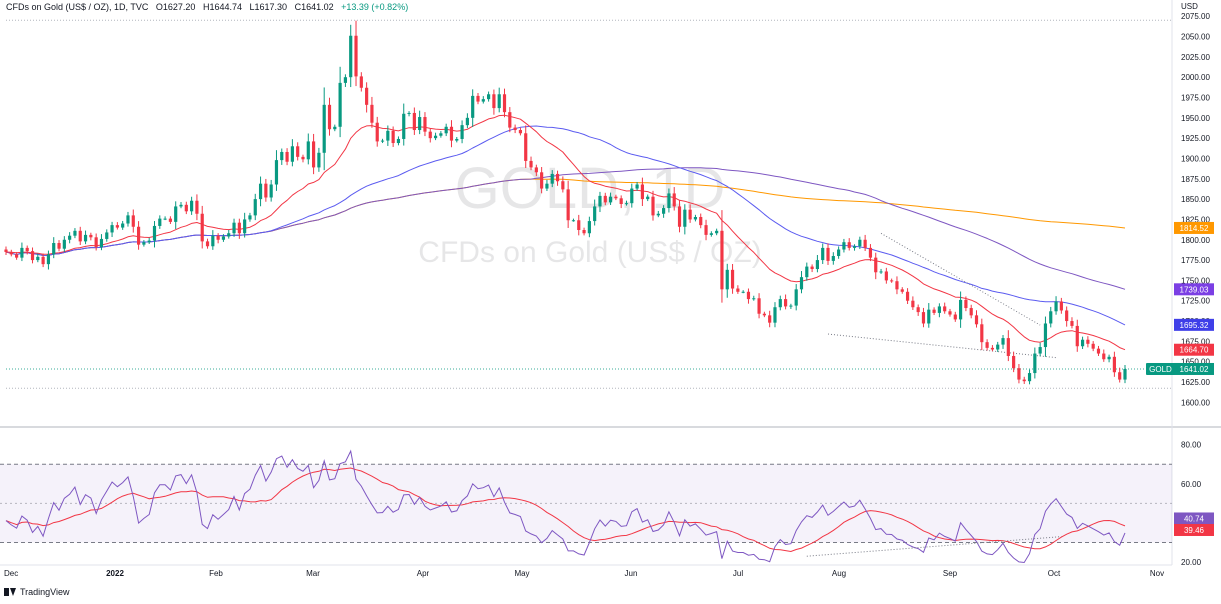 The width and height of the screenshot is (1221, 604). I want to click on price-tag-label: 1664.70, so click(1194, 350).